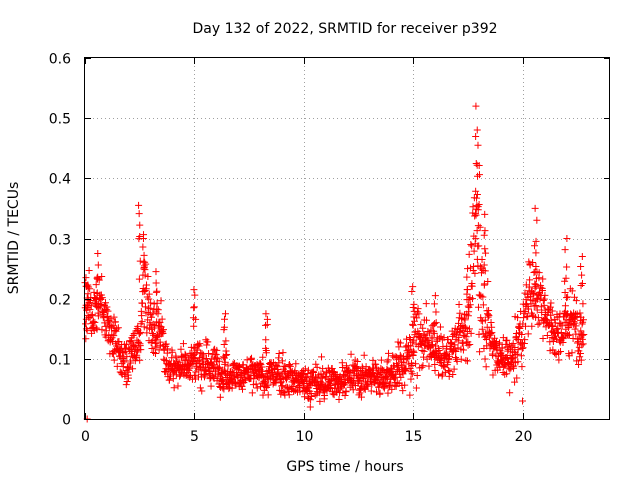  I want to click on y-tick-label: 0.1, so click(60, 361).